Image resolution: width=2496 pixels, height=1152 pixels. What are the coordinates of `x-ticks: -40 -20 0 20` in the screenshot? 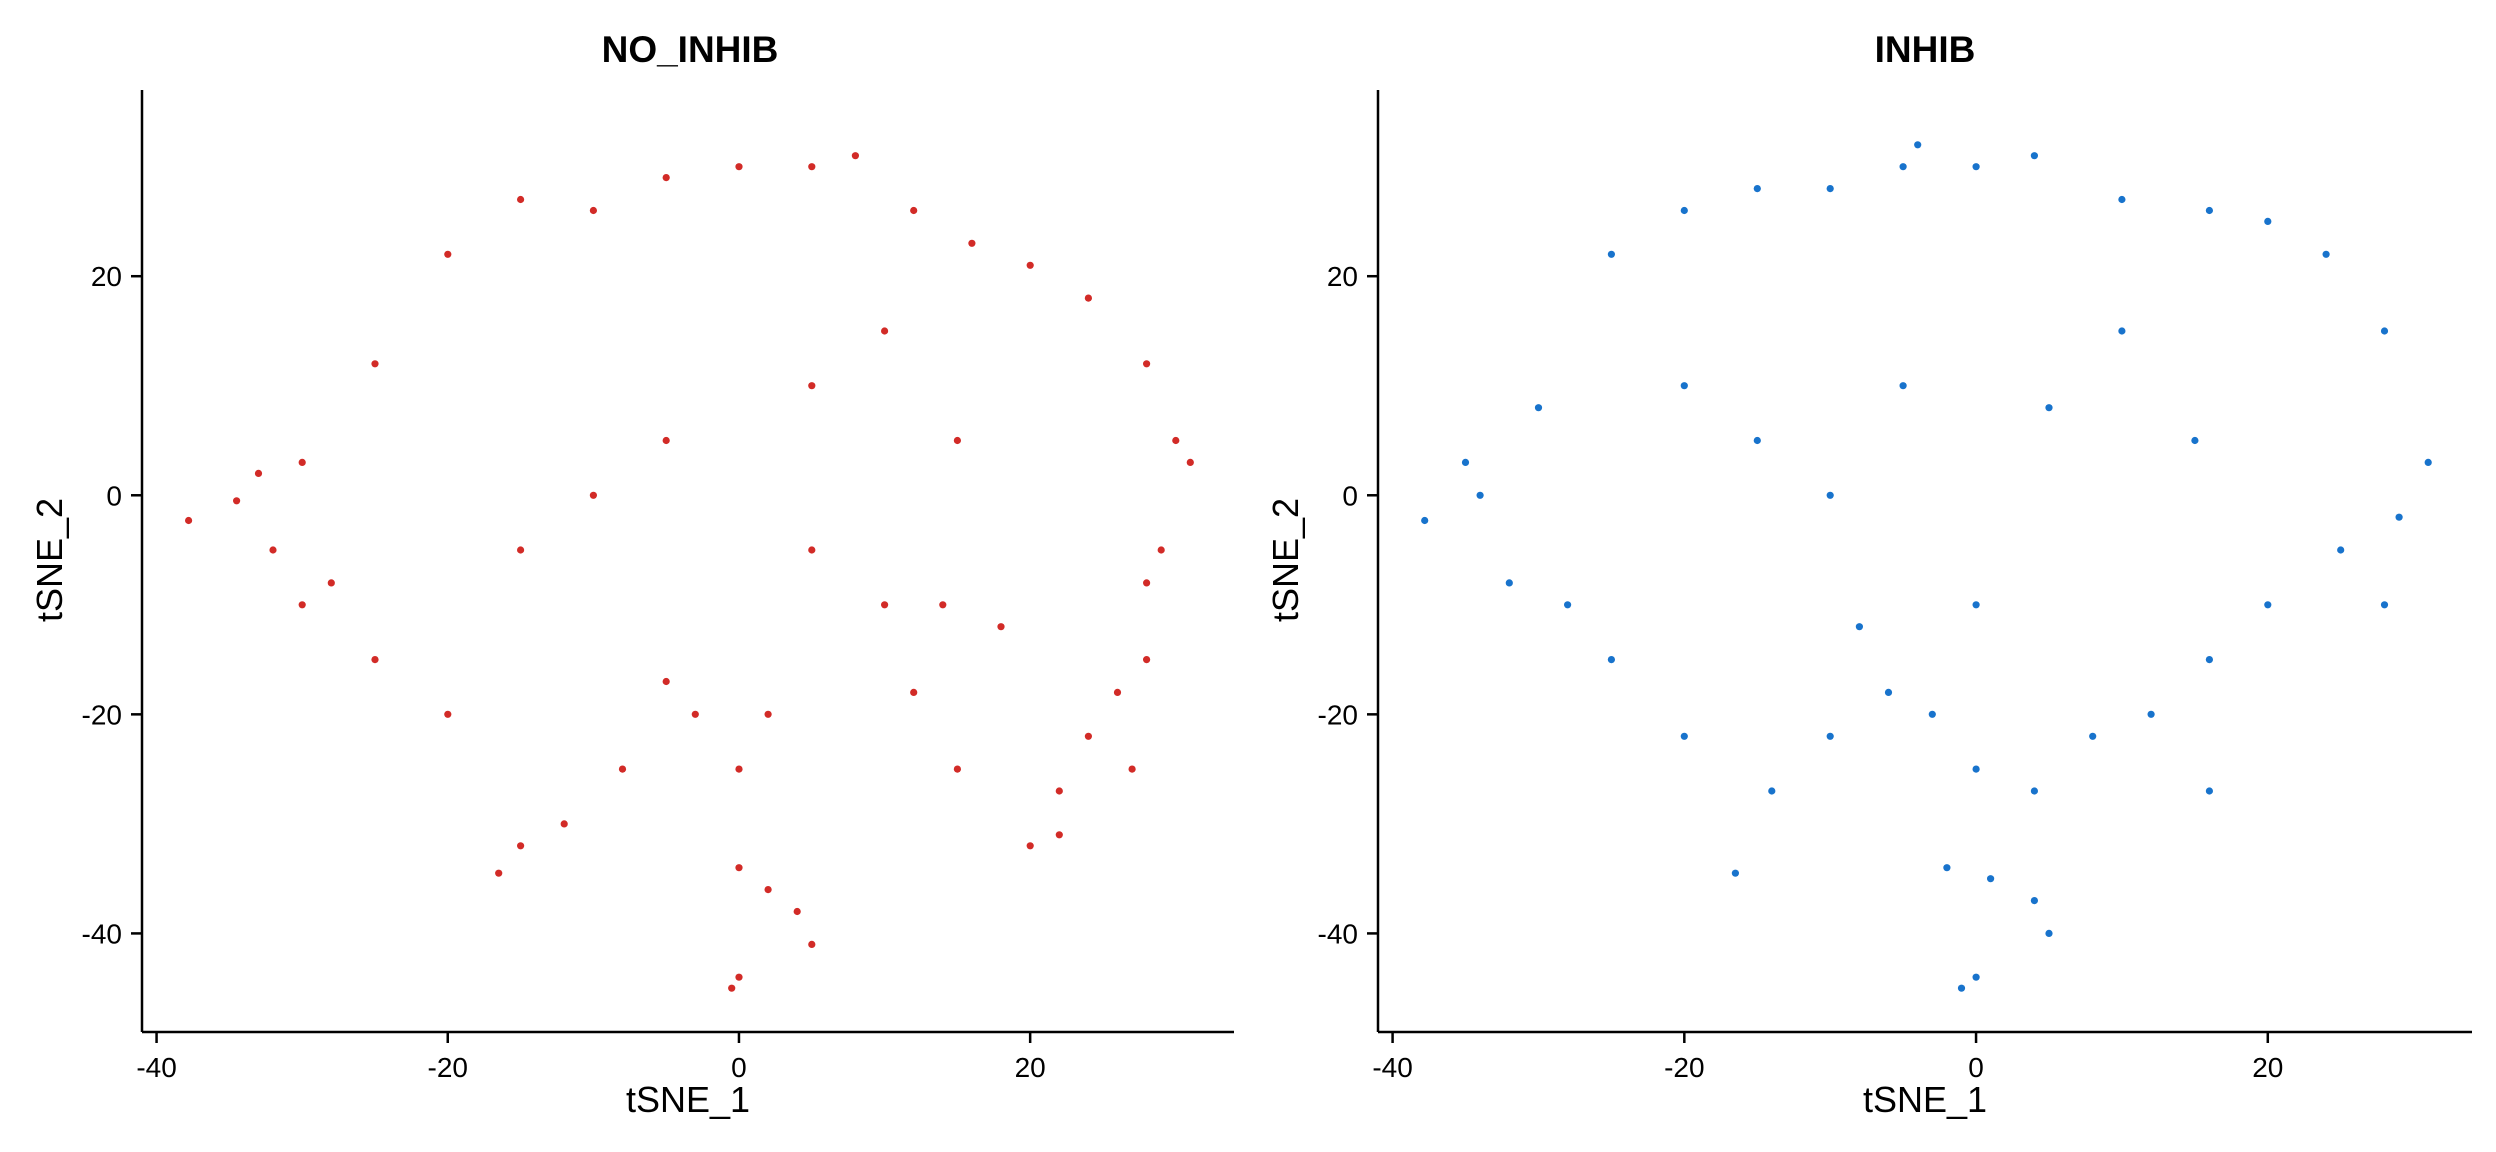 It's located at (591, 1057).